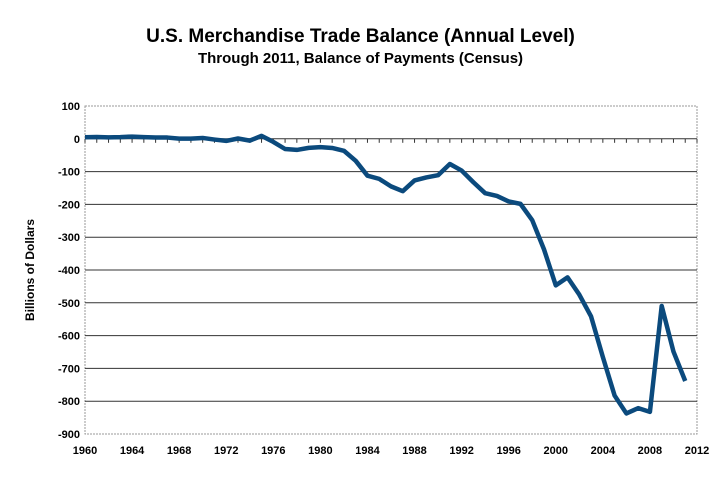 The width and height of the screenshot is (721, 480). What do you see at coordinates (226, 451) in the screenshot?
I see `x-tick-label: 1972` at bounding box center [226, 451].